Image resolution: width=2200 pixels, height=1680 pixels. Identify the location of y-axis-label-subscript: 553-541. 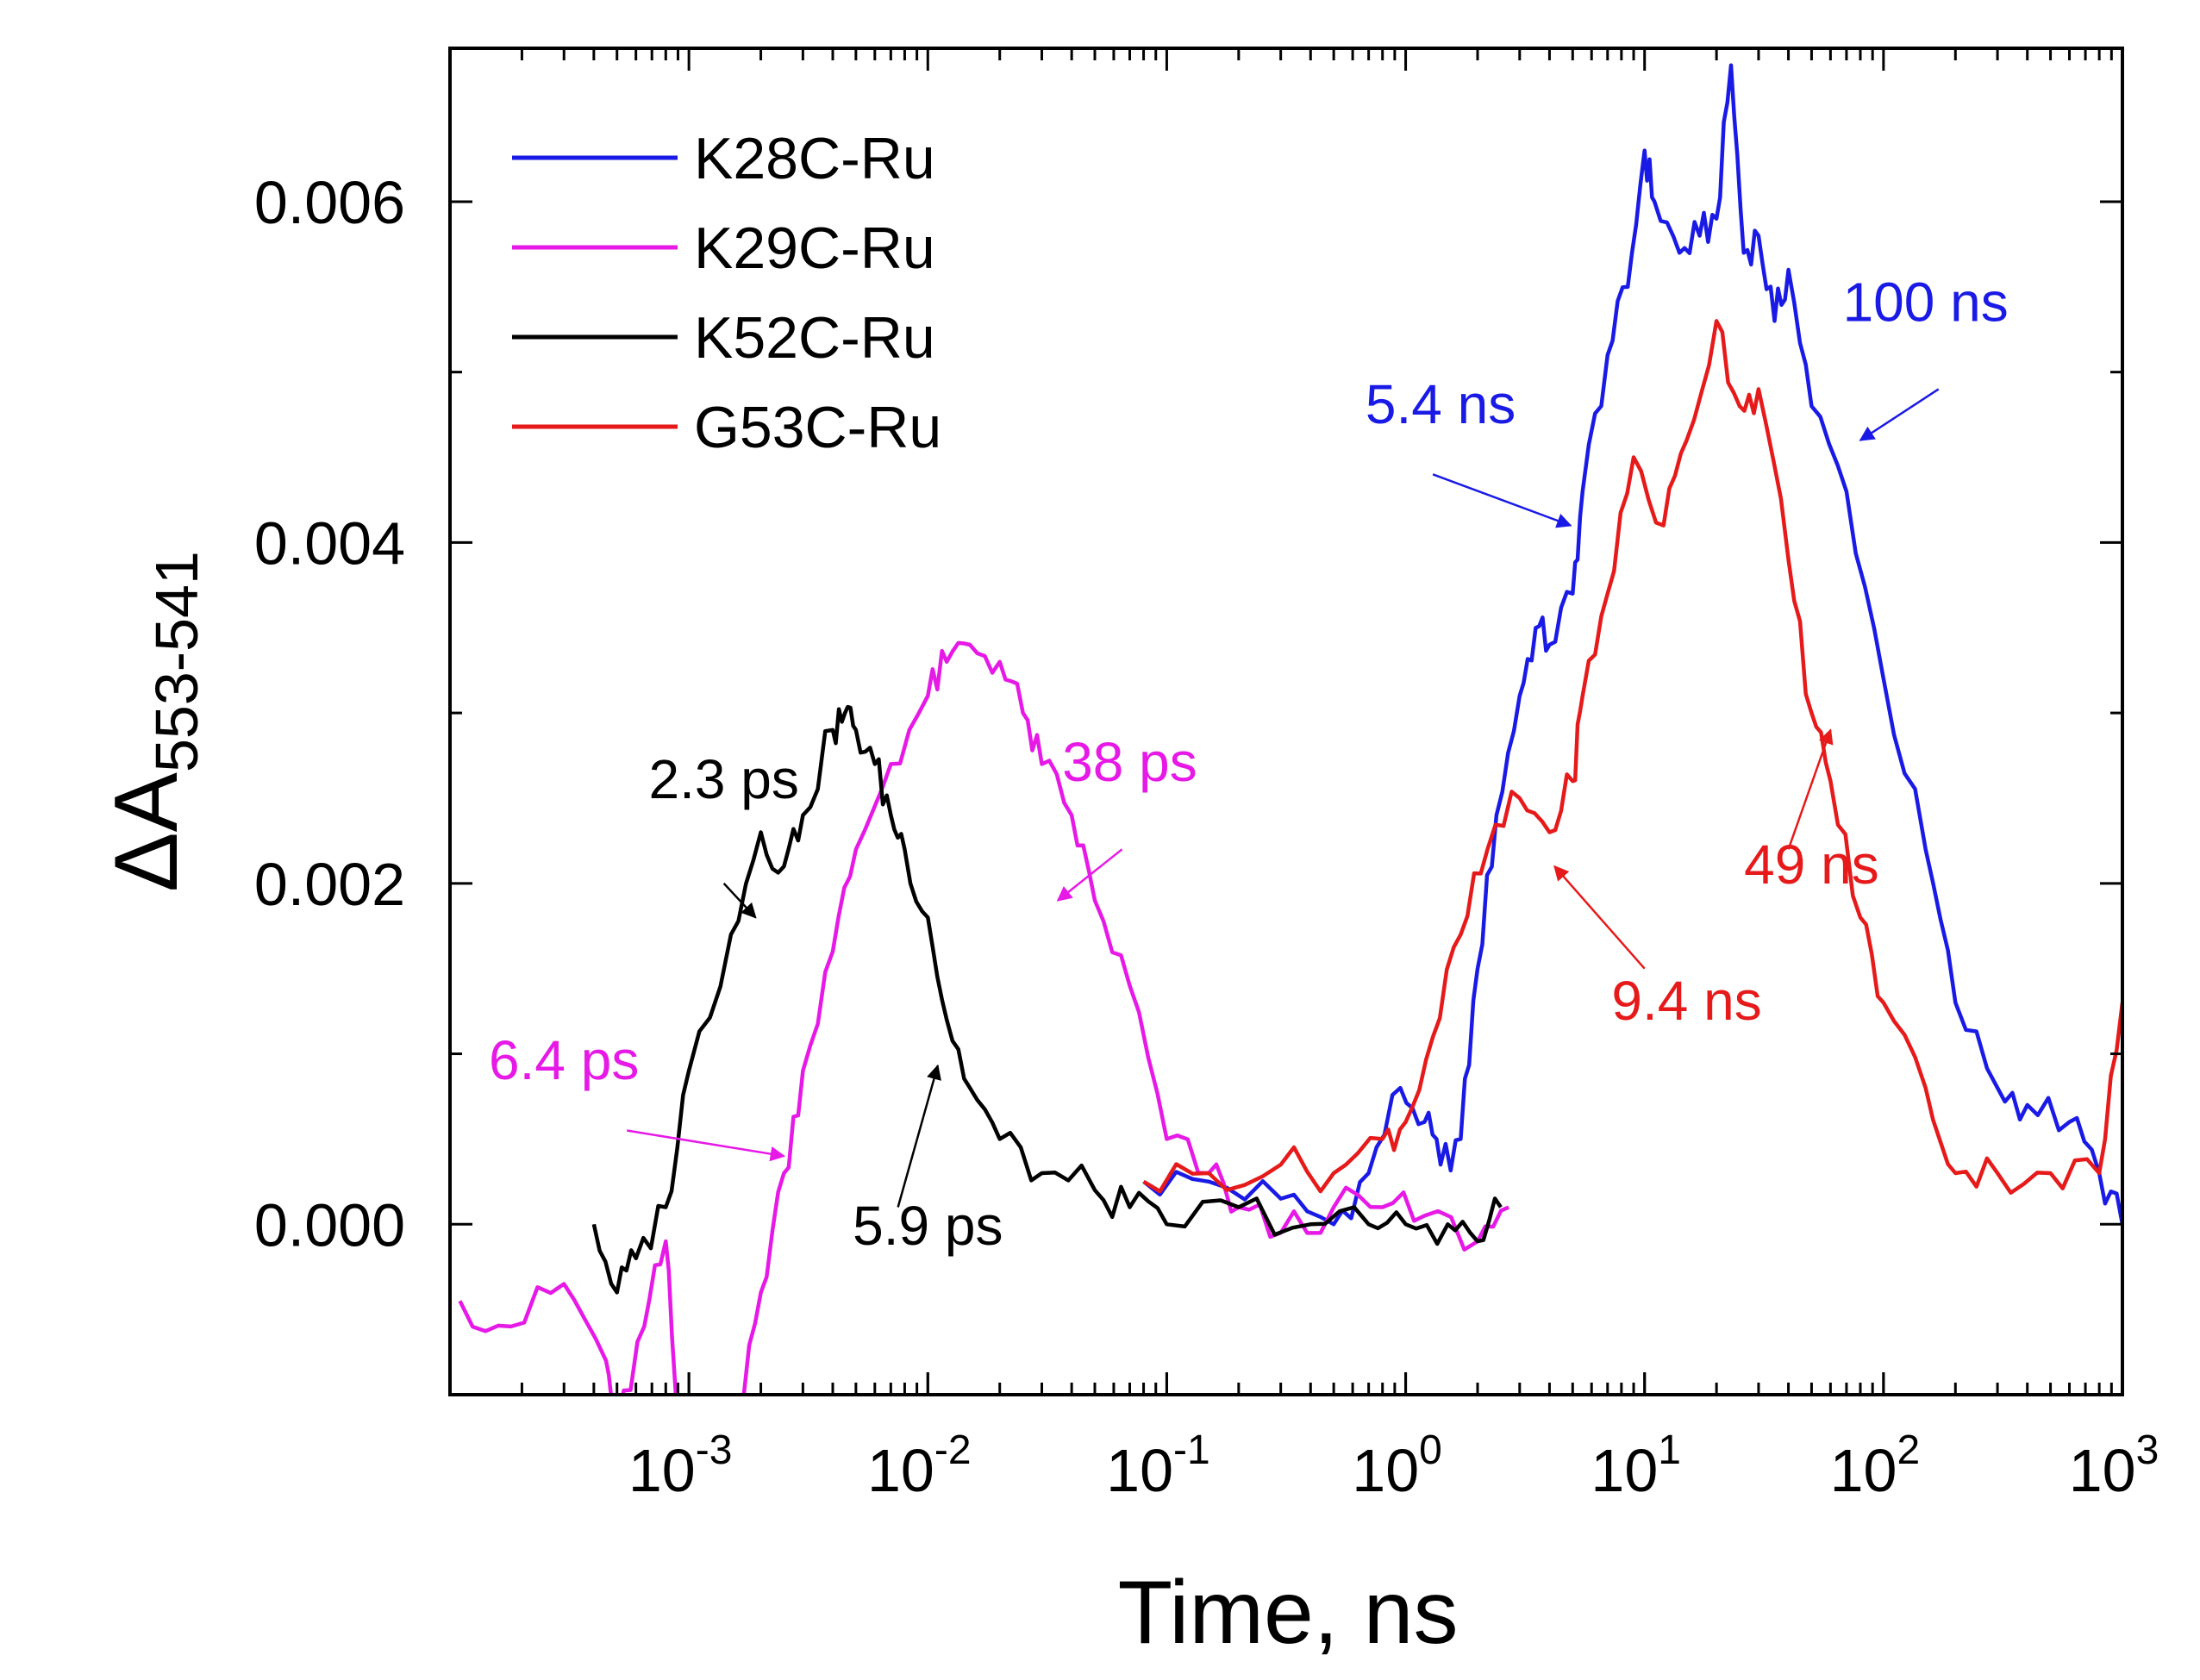
(176, 661).